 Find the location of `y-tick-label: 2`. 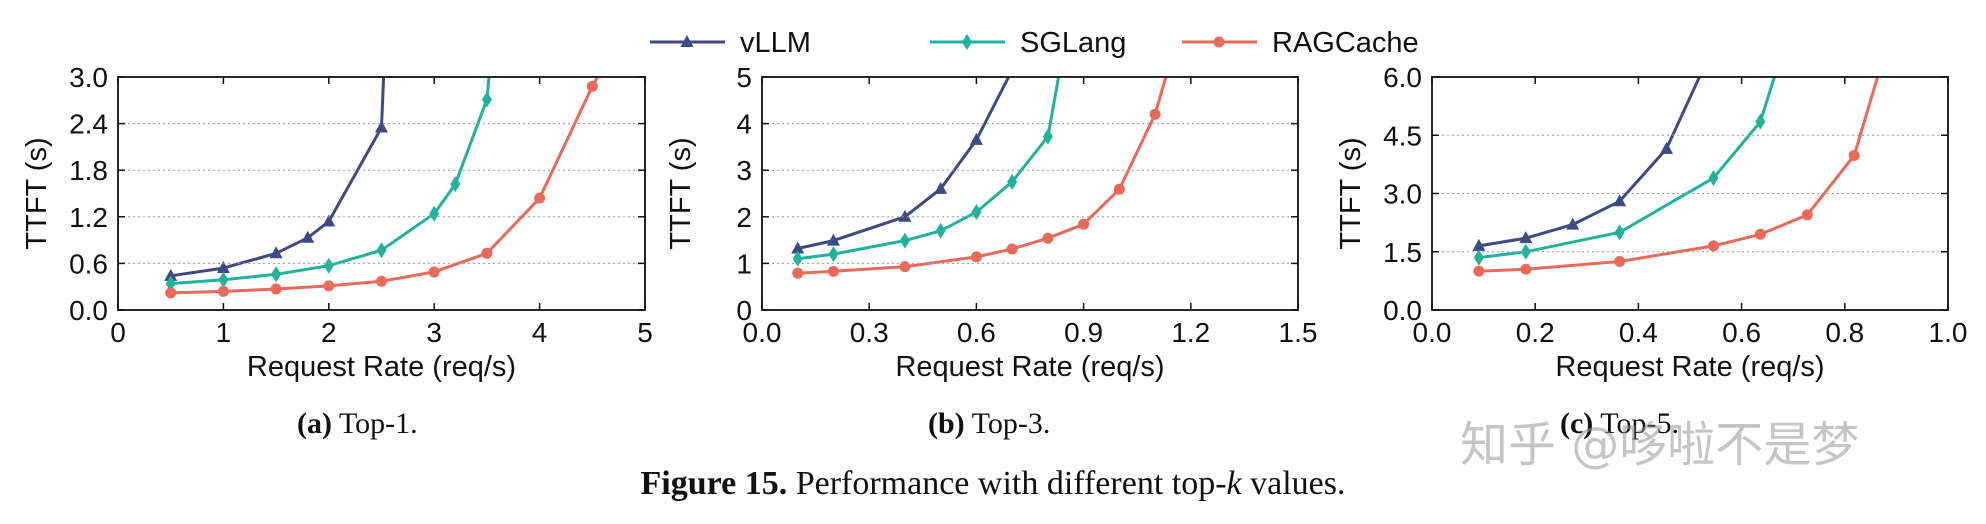

y-tick-label: 2 is located at coordinates (744, 217).